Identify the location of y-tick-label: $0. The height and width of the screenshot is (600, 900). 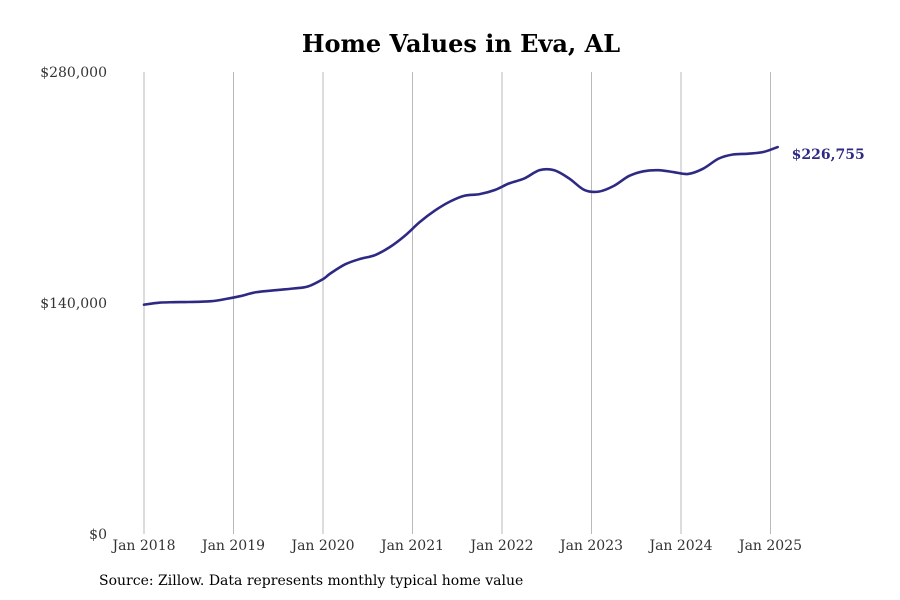
(98, 535).